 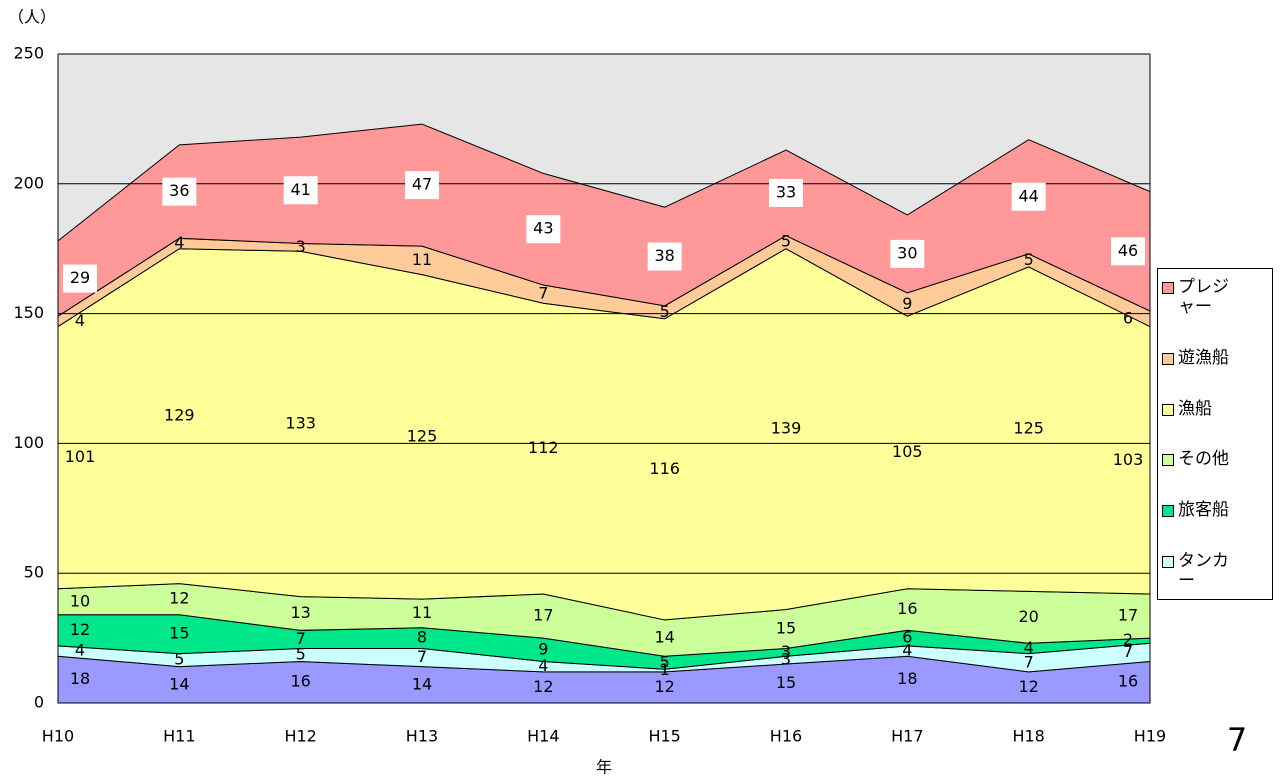 What do you see at coordinates (786, 191) in the screenshot?
I see `data-label: 33` at bounding box center [786, 191].